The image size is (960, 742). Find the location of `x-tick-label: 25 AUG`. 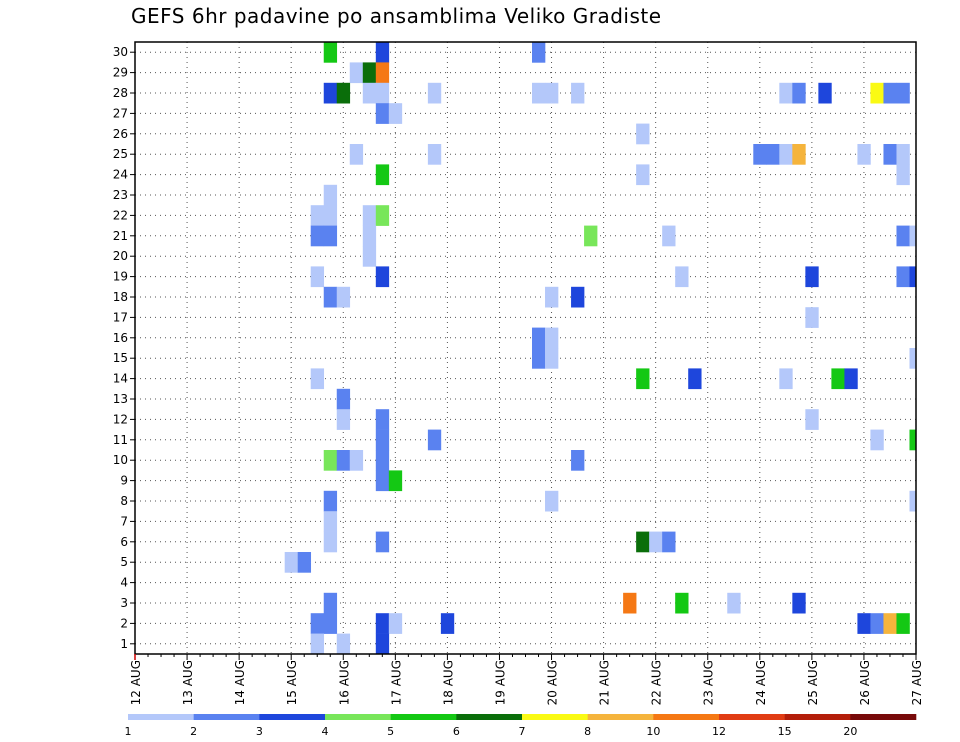

x-tick-label: 25 AUG is located at coordinates (813, 682).